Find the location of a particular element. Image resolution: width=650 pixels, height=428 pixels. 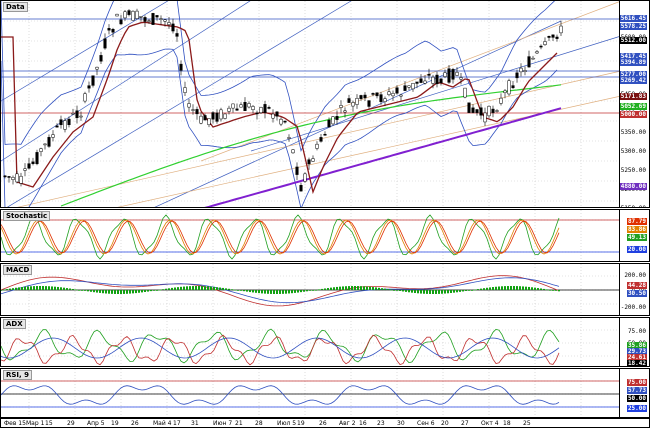

price-marker-label: 5616.45 is located at coordinates (633, 18).